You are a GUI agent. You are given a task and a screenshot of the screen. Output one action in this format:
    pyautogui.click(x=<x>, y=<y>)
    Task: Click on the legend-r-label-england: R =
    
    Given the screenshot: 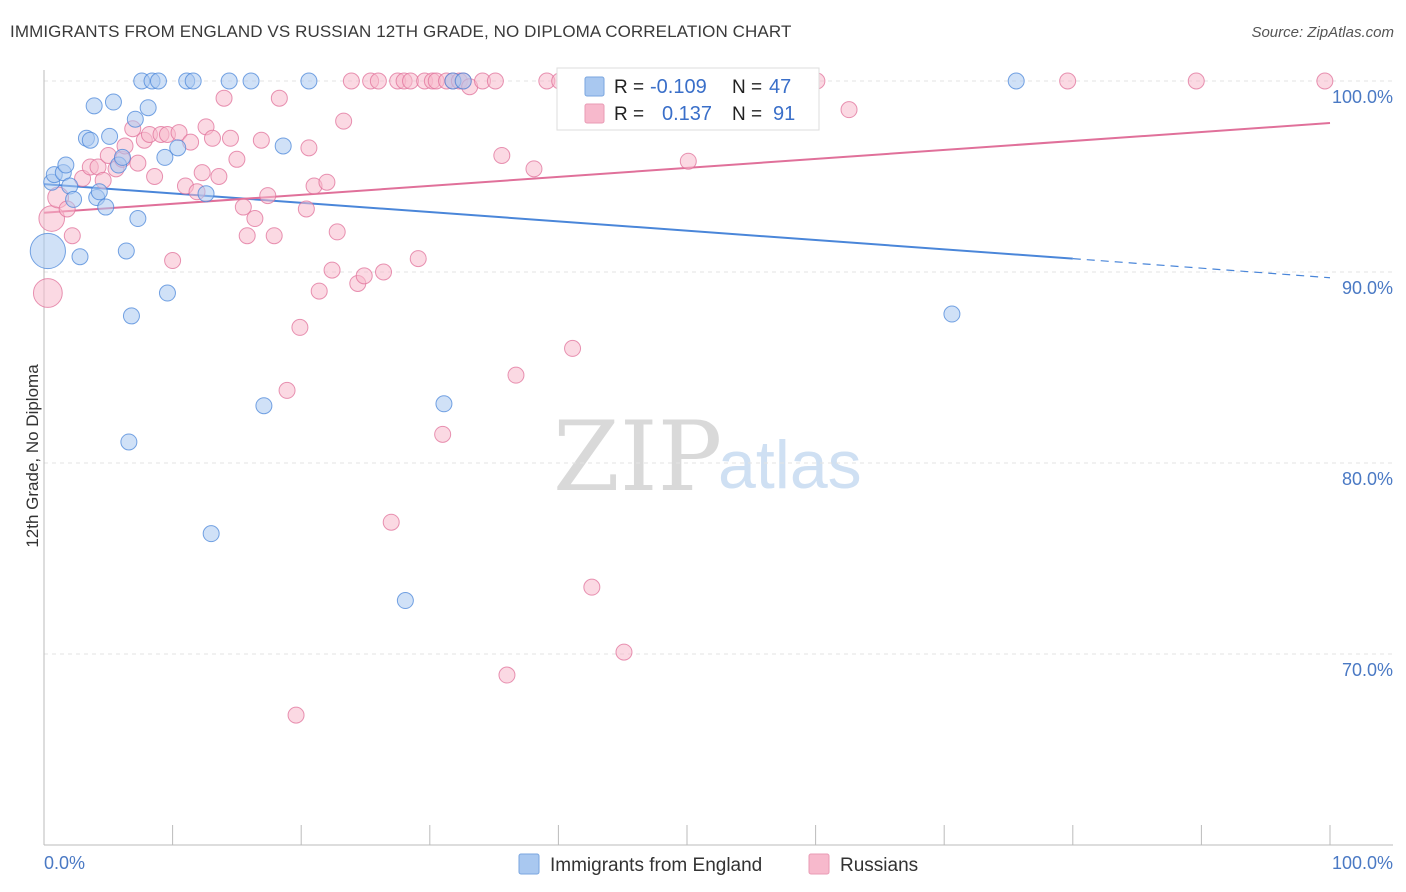 What is the action you would take?
    pyautogui.click(x=629, y=87)
    